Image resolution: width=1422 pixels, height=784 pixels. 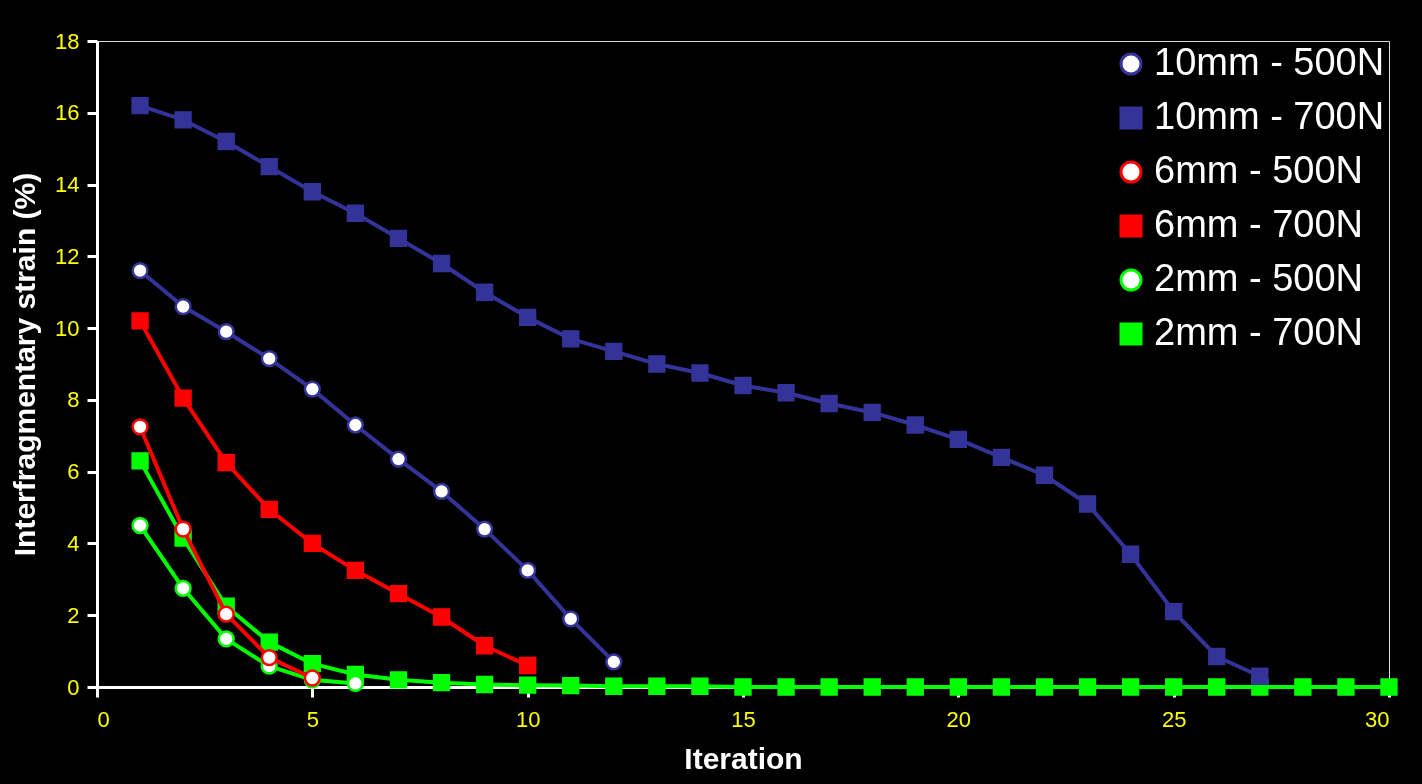 What do you see at coordinates (1174, 719) in the screenshot?
I see `x-tick-label: 25` at bounding box center [1174, 719].